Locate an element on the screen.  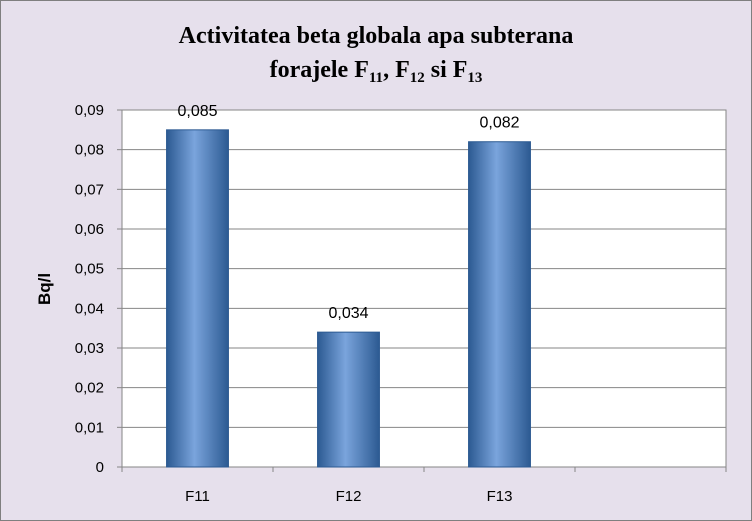
y-tick-label: 0,05 is located at coordinates (89, 269).